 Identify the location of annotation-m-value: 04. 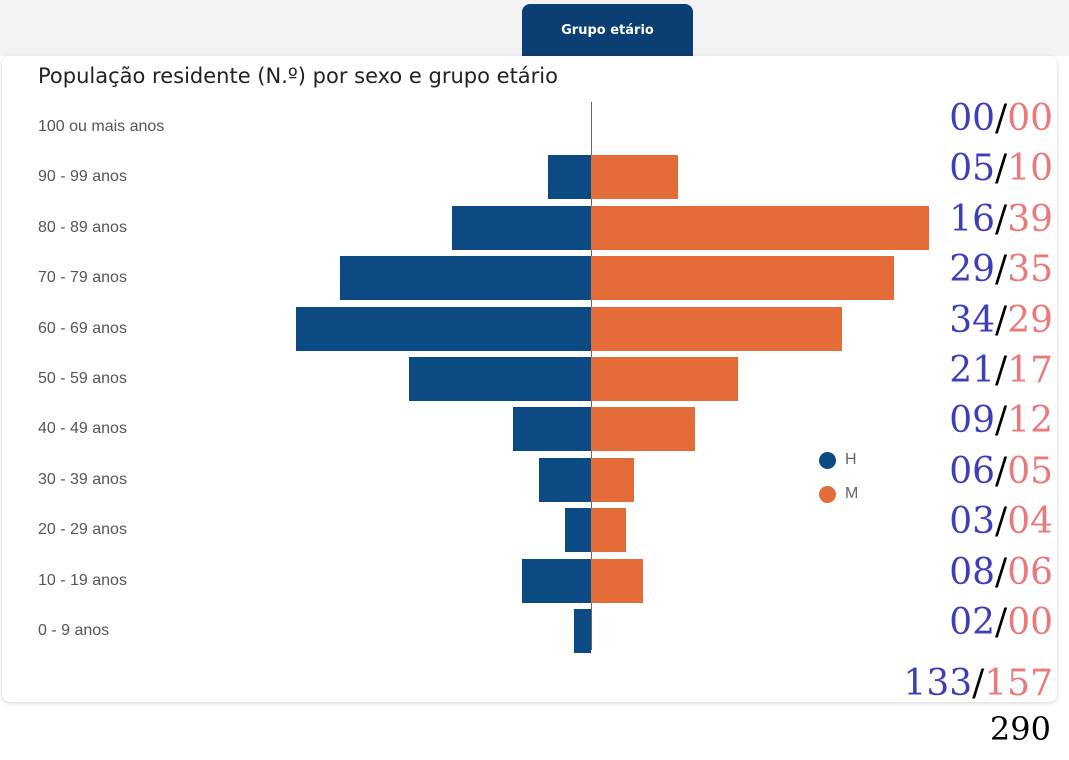
(1030, 522).